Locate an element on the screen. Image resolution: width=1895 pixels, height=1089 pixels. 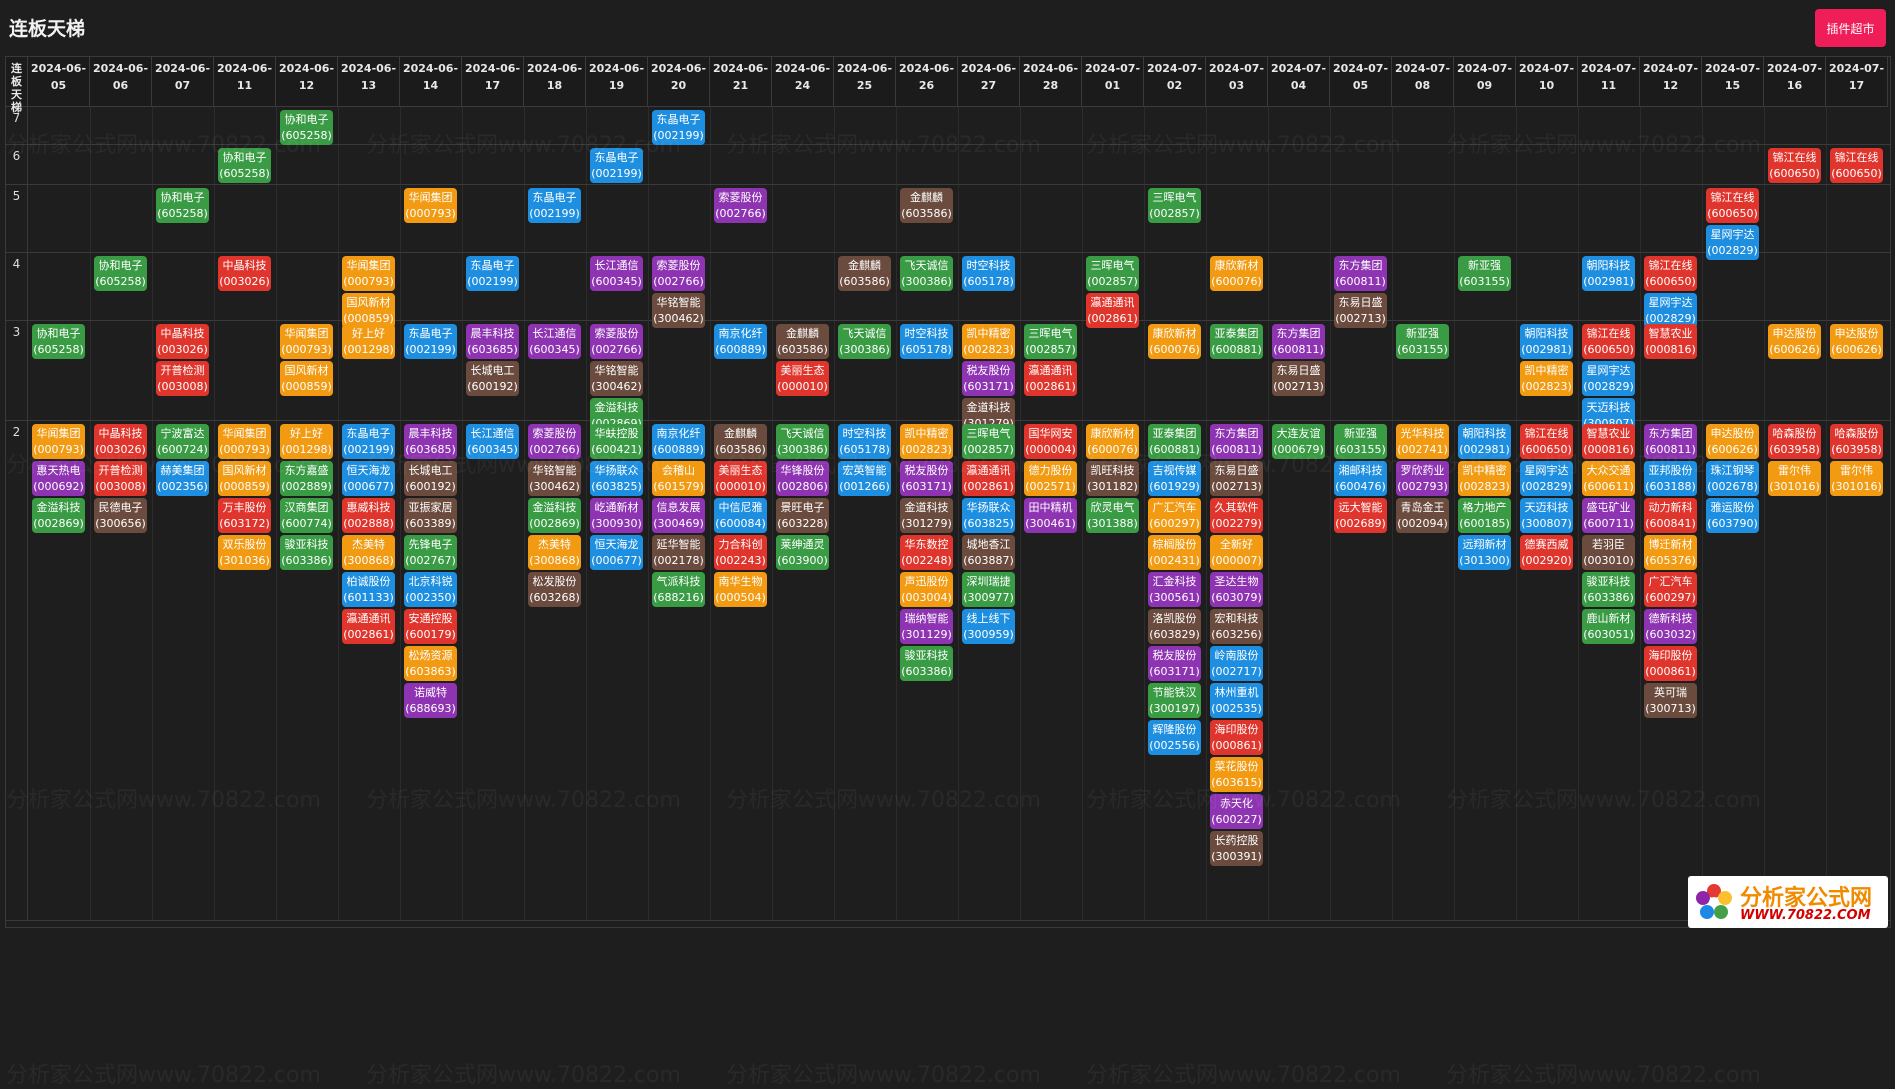
stock-chip: 康欣新材 (600076) is located at coordinates (1174, 341).